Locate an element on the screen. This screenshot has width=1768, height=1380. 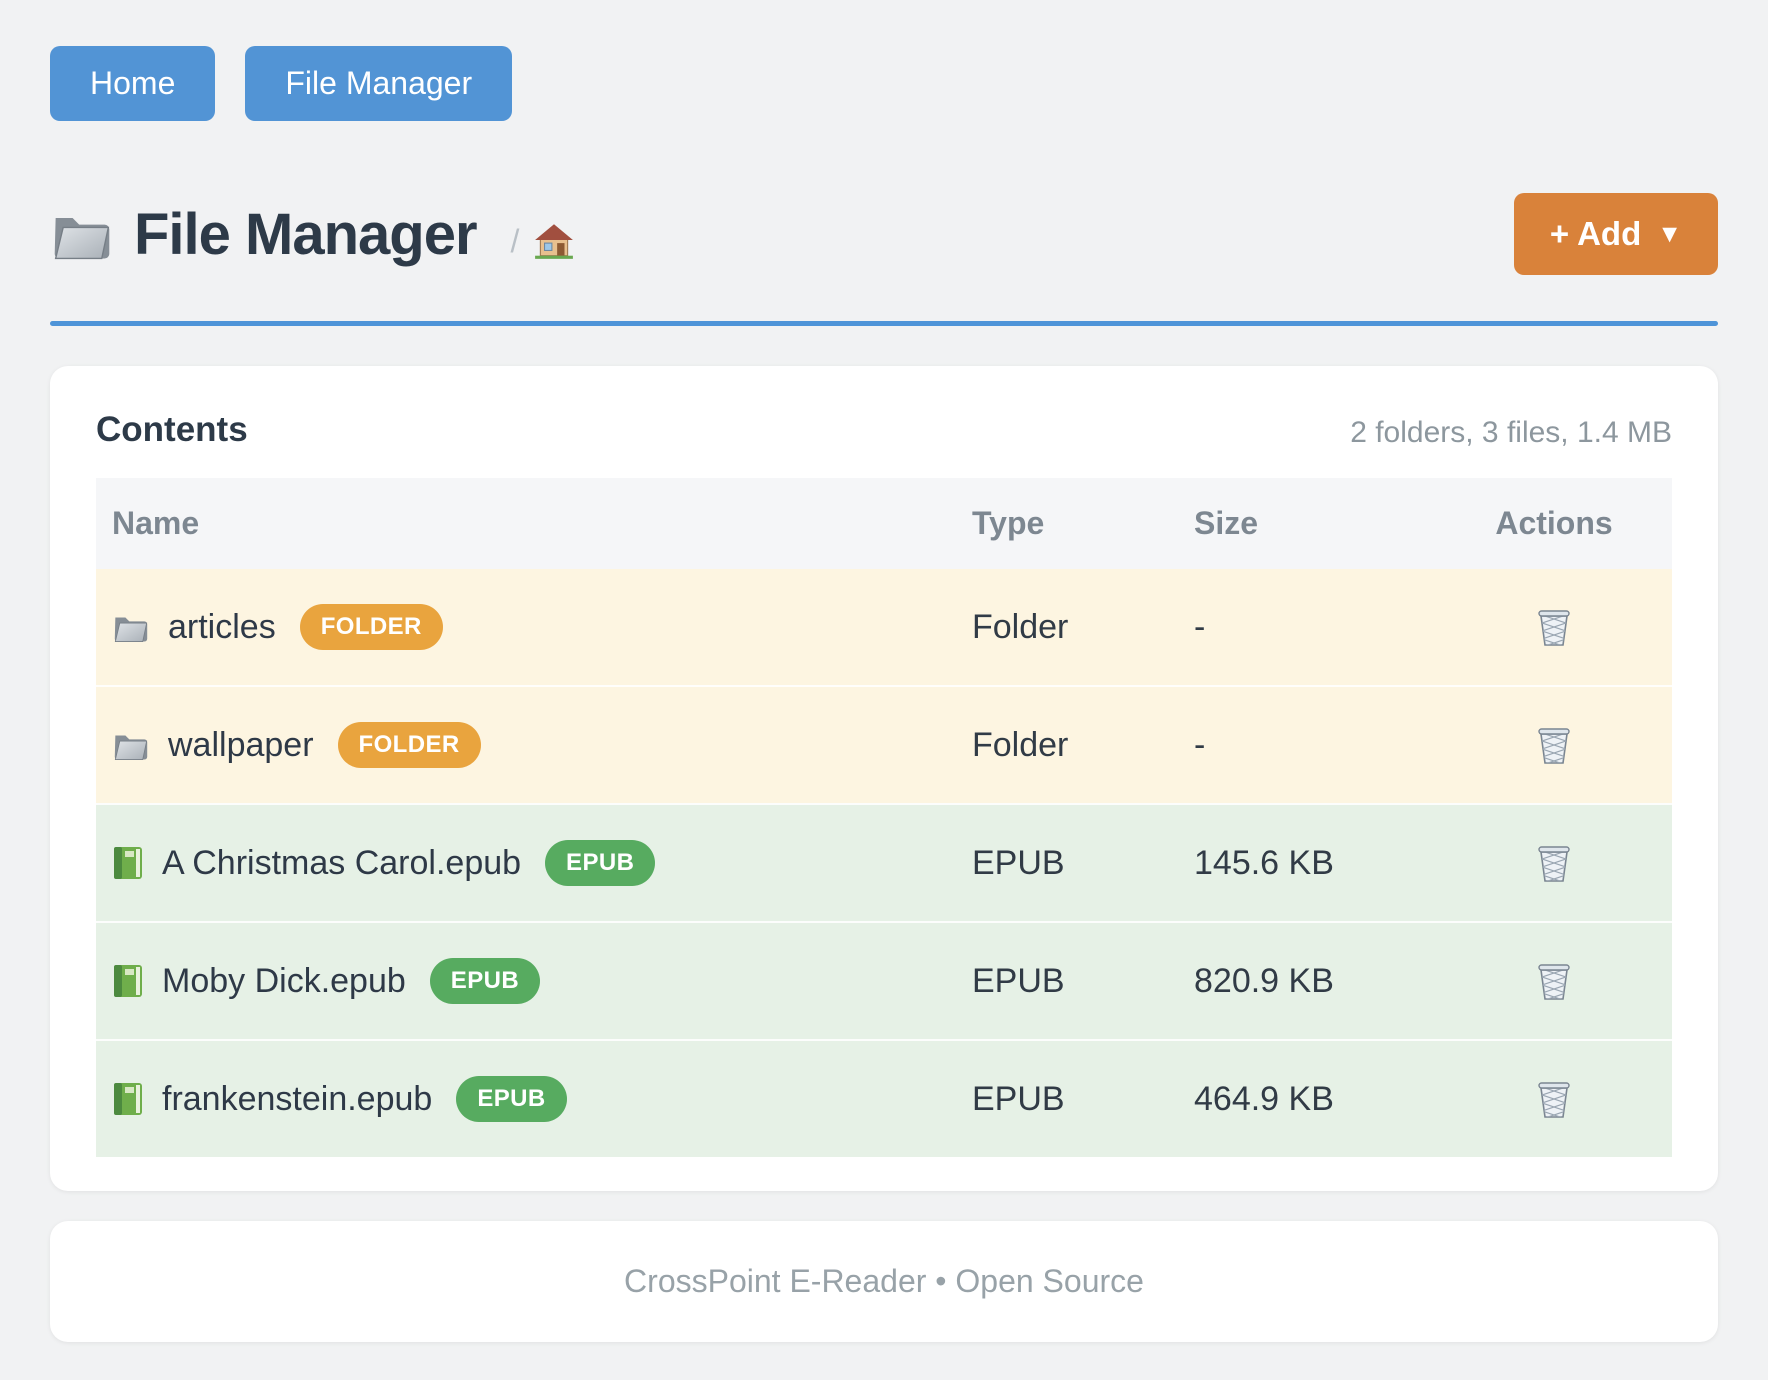
top-nav: Home File Manager is located at coordinates (884, 83).